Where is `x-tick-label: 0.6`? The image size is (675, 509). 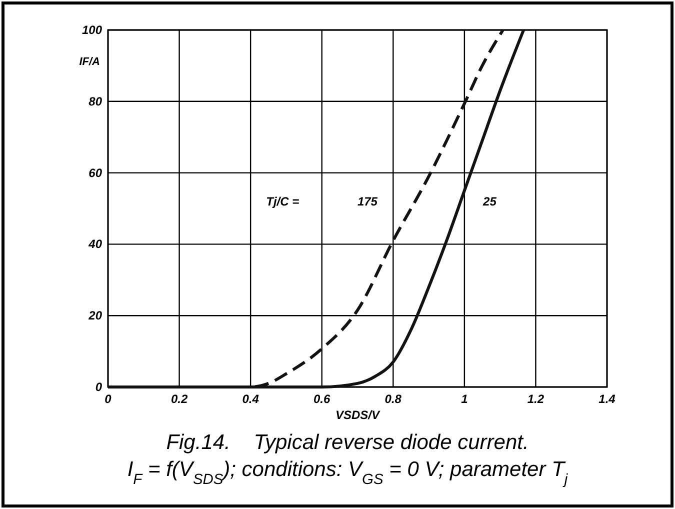
x-tick-label: 0.6 is located at coordinates (322, 399).